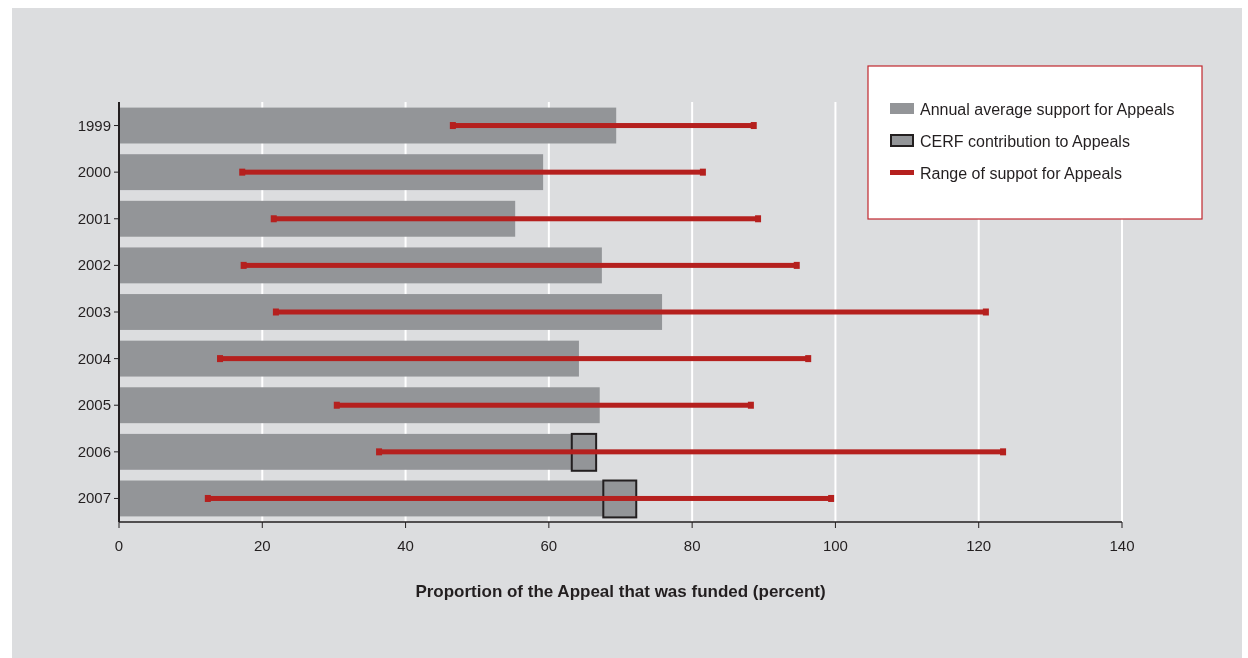 The height and width of the screenshot is (658, 1248). I want to click on y-tick-label: 2000, so click(94, 172).